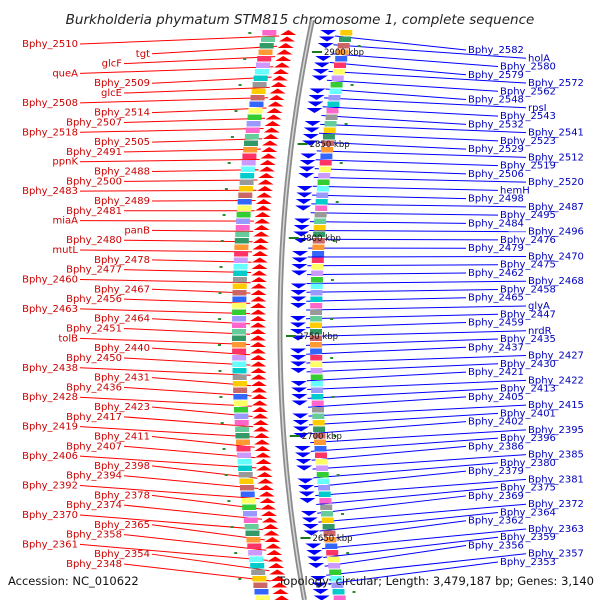 This screenshot has height=600, width=600. I want to click on right-gene-label: glyA, so click(539, 306).